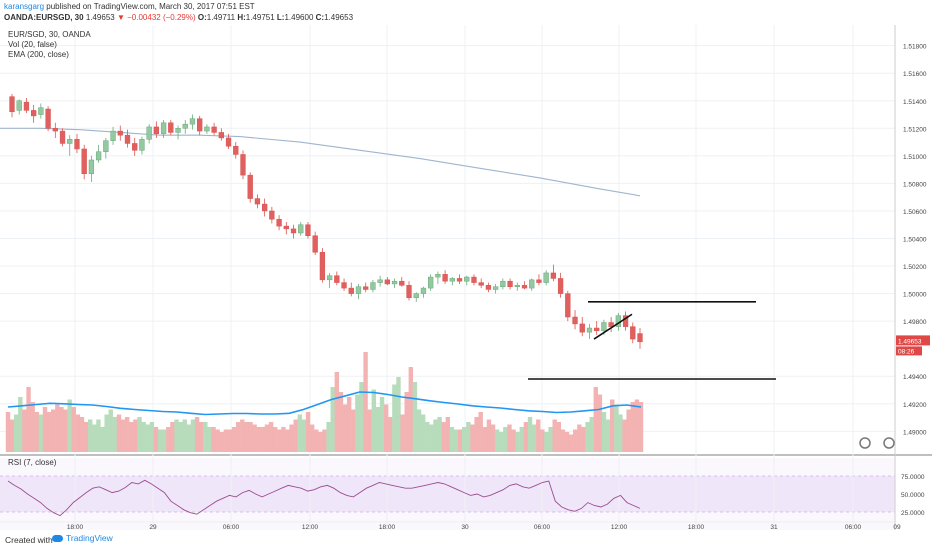 This screenshot has height=550, width=932. What do you see at coordinates (910, 341) in the screenshot?
I see `last-price-badge-text: 1.49653` at bounding box center [910, 341].